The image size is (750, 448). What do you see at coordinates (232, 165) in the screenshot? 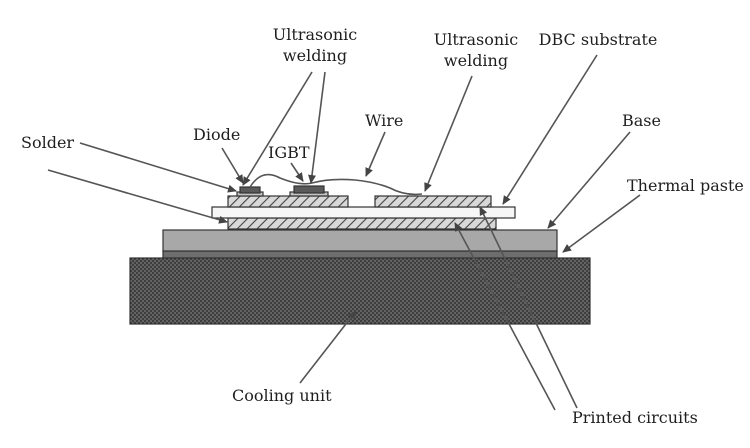
I see `leader-diode` at bounding box center [232, 165].